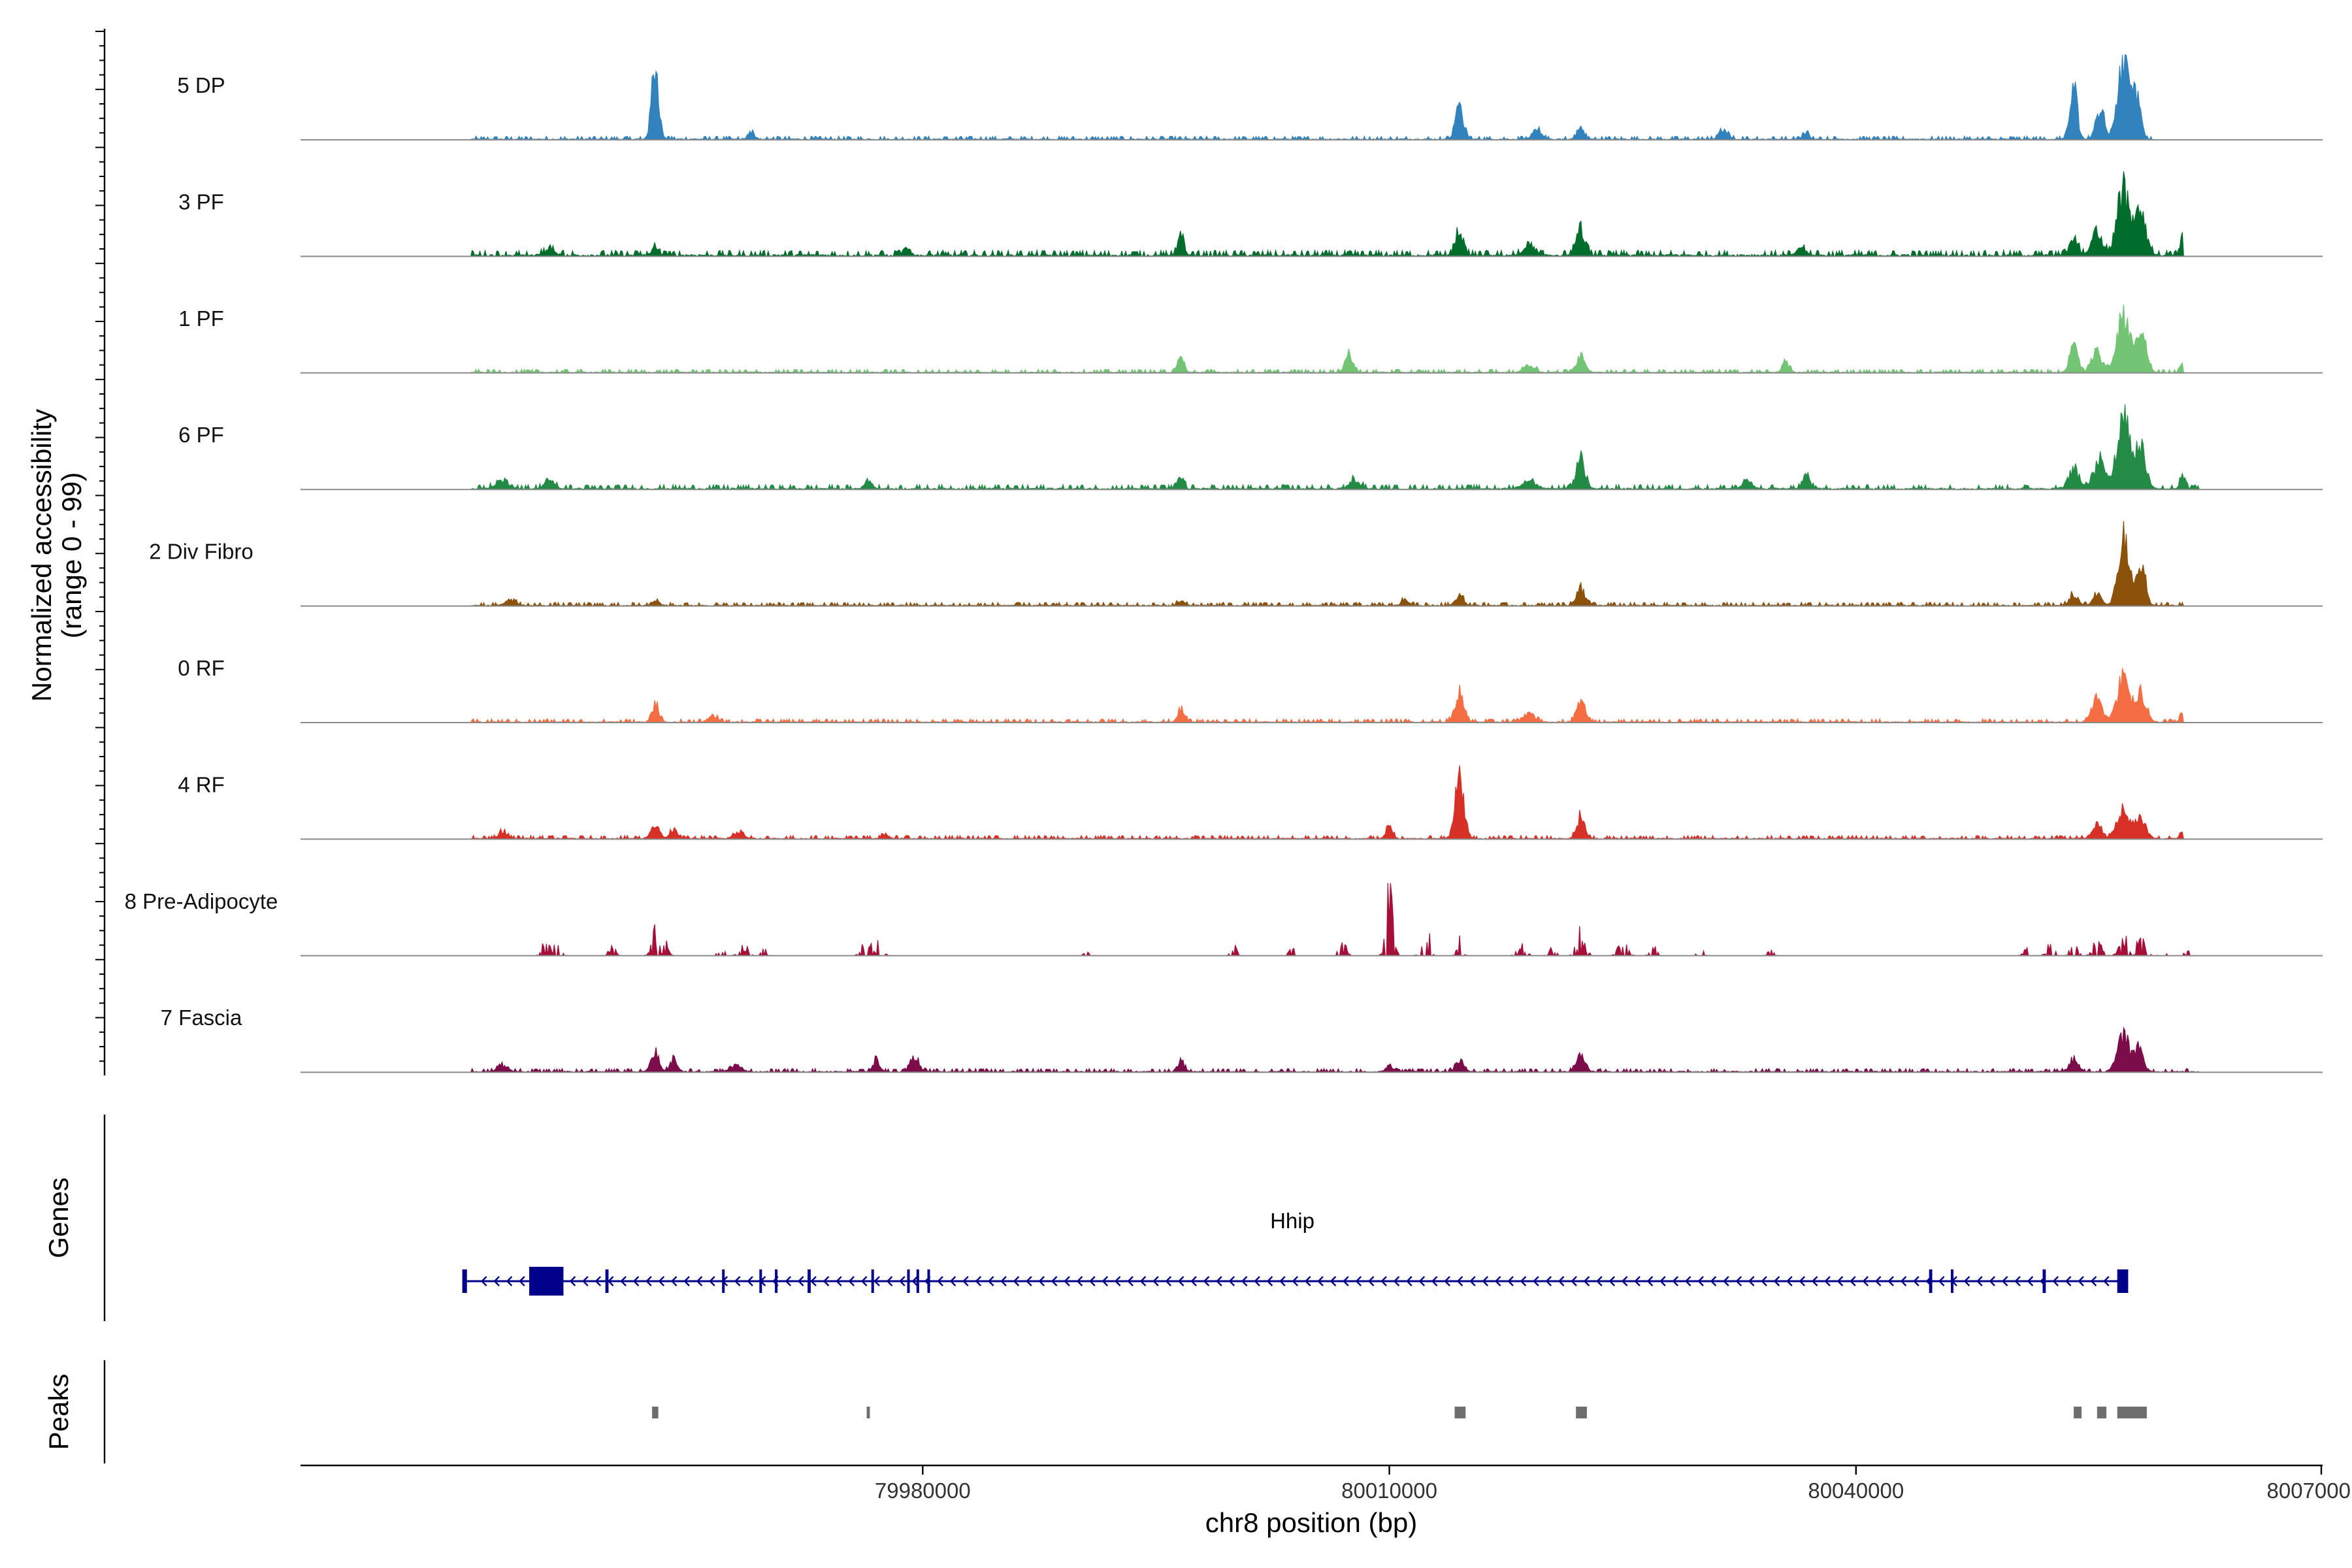 This screenshot has height=1568, width=2352. What do you see at coordinates (1389, 1490) in the screenshot?
I see `x-tick-label: 80010000` at bounding box center [1389, 1490].